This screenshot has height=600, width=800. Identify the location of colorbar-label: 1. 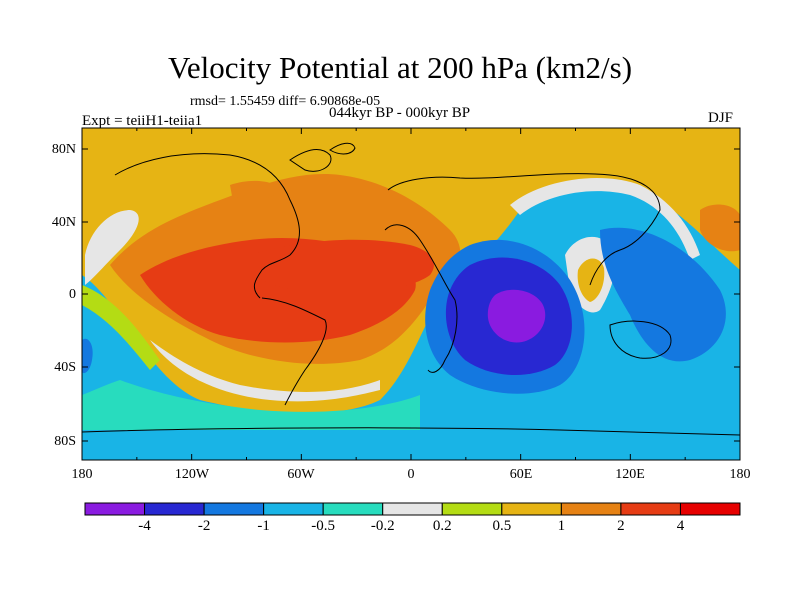
(561, 526).